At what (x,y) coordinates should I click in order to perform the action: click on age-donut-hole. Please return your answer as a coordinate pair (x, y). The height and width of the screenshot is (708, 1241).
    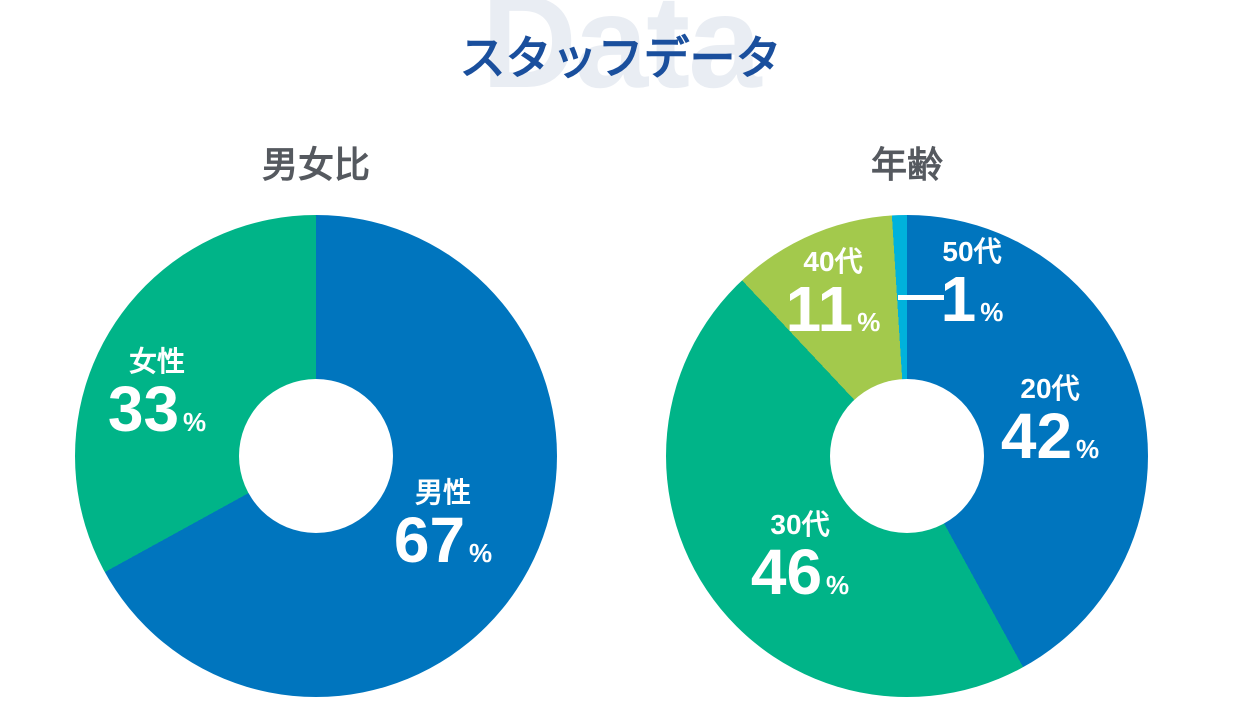
    Looking at the image, I should click on (907, 456).